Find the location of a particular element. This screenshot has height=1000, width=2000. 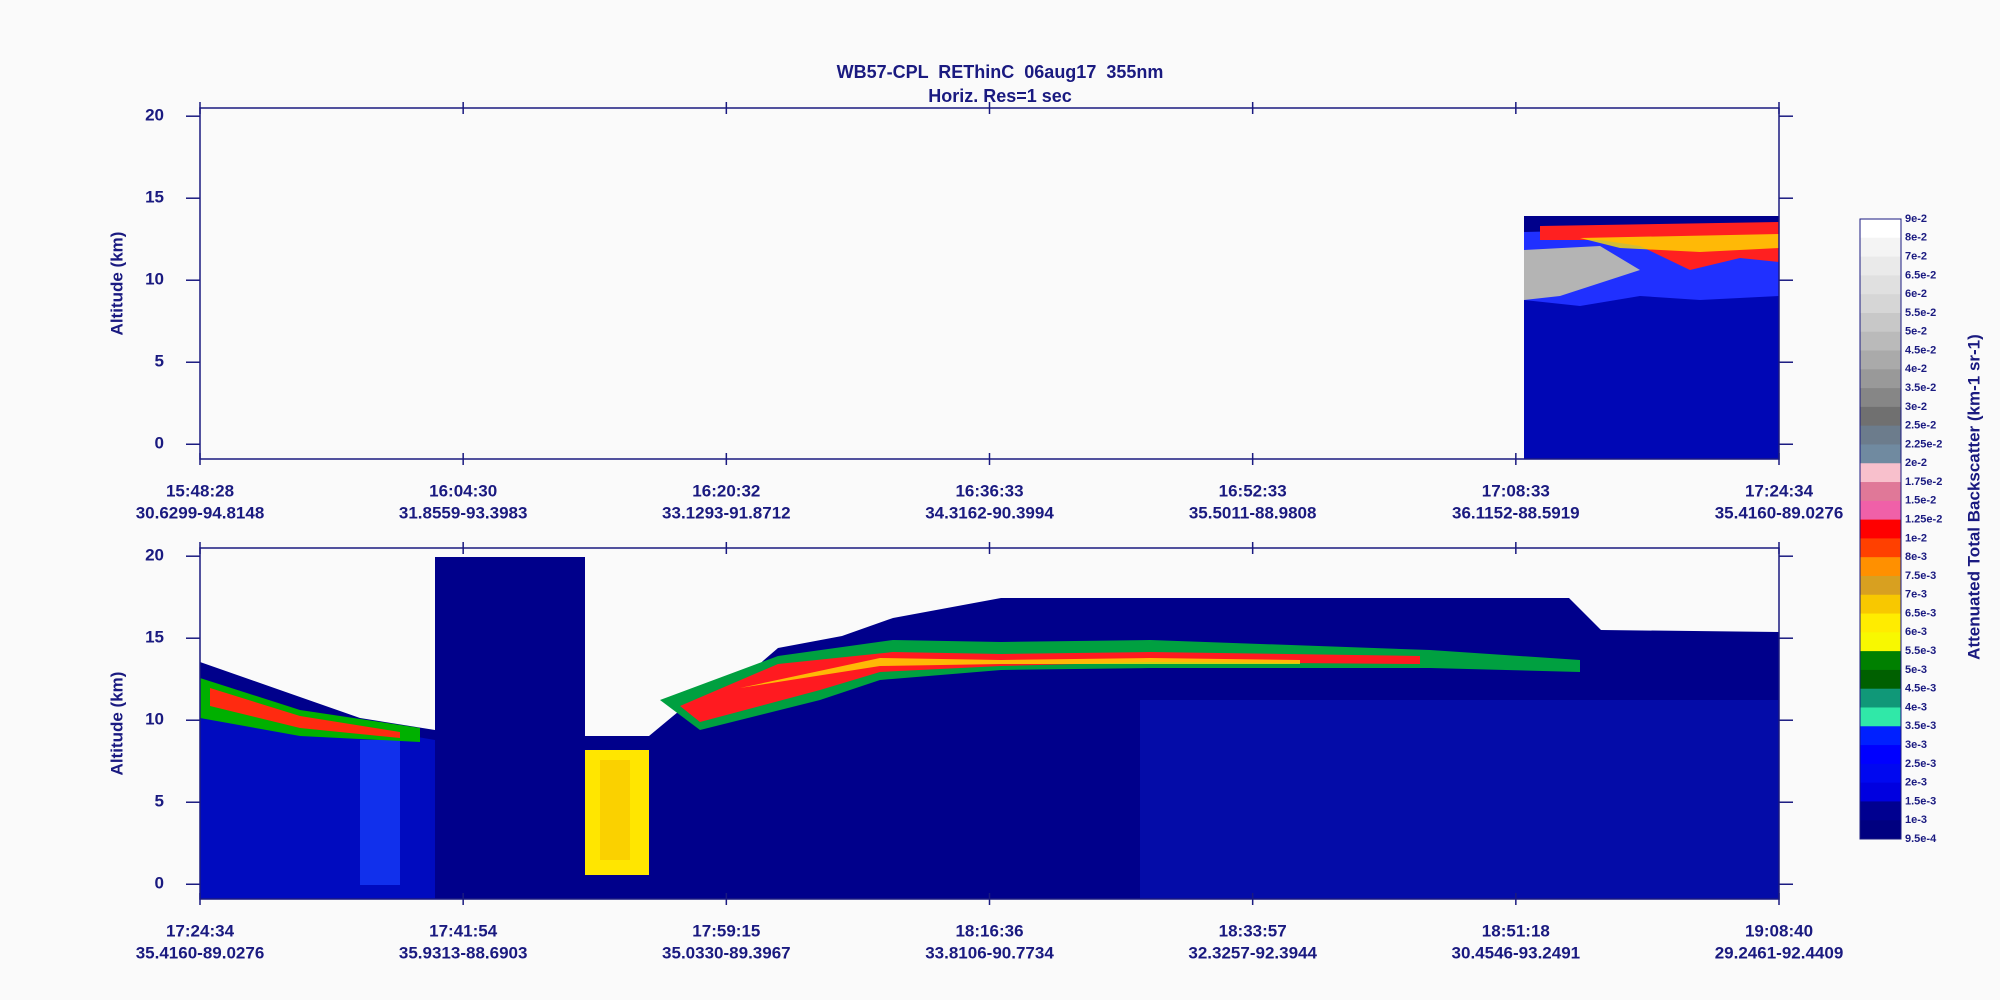

colorbar-tick-label: 6e-2 is located at coordinates (1916, 294).